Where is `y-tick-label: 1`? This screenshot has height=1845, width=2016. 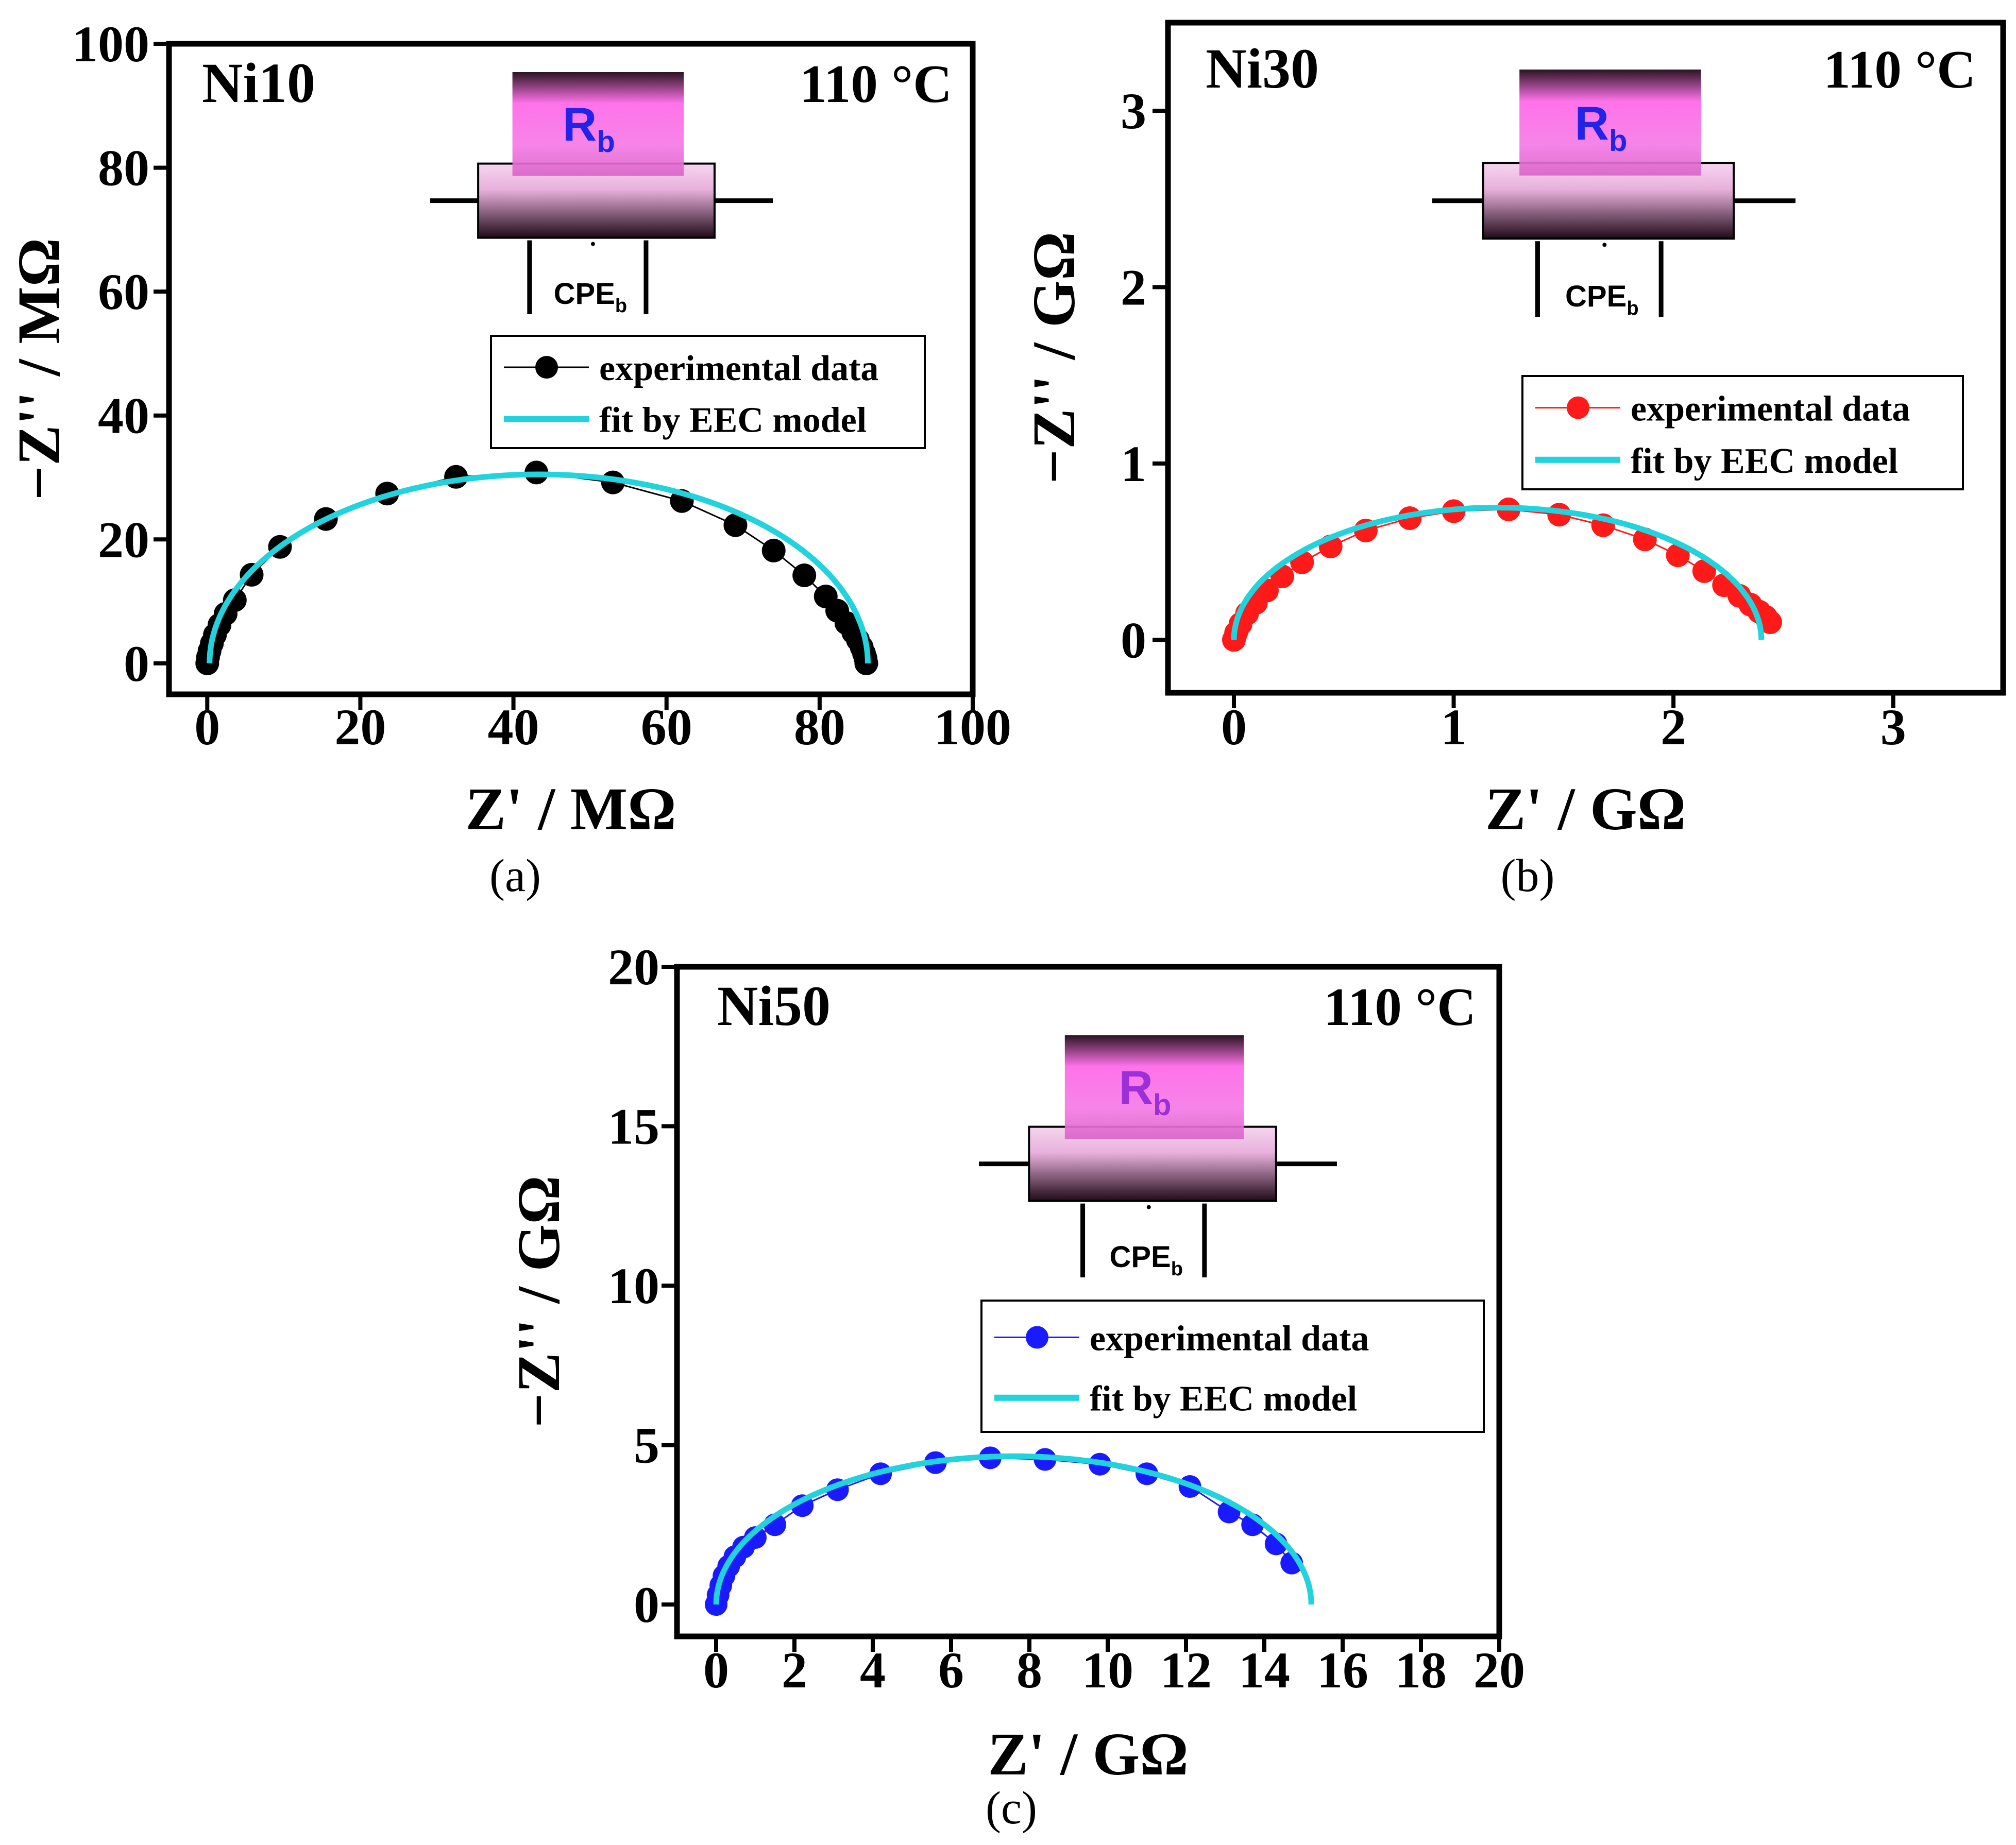 y-tick-label: 1 is located at coordinates (1134, 463).